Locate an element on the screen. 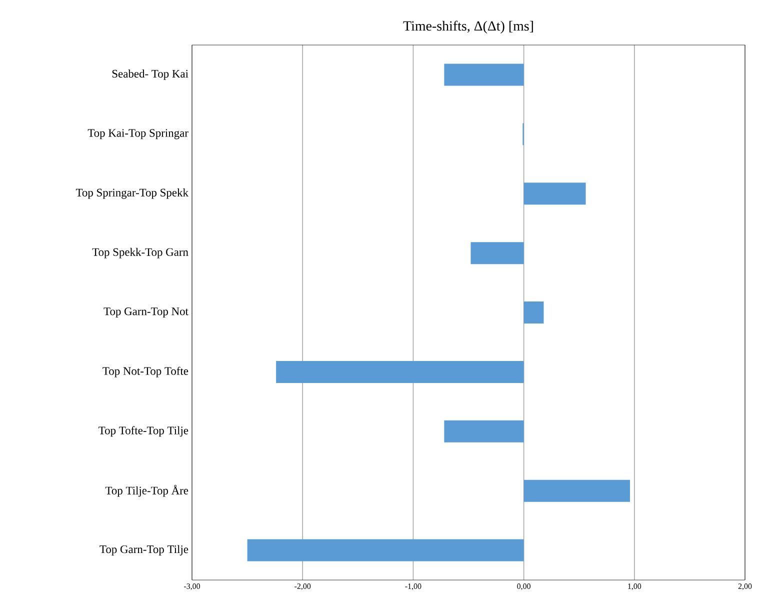 The height and width of the screenshot is (605, 759). y-tick-label: Top Garn-Top Tilje is located at coordinates (144, 550).